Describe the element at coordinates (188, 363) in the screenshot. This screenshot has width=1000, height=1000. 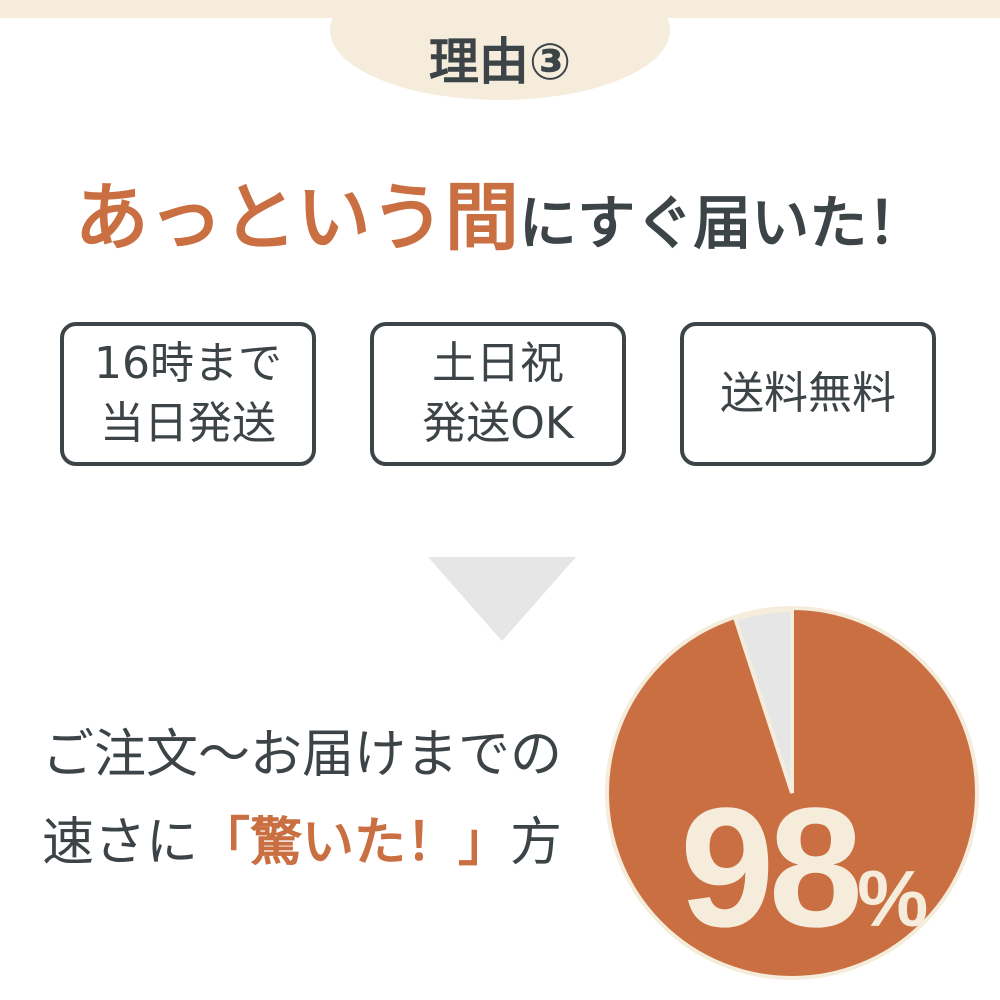
I see `feature-line: 16時まで` at that location.